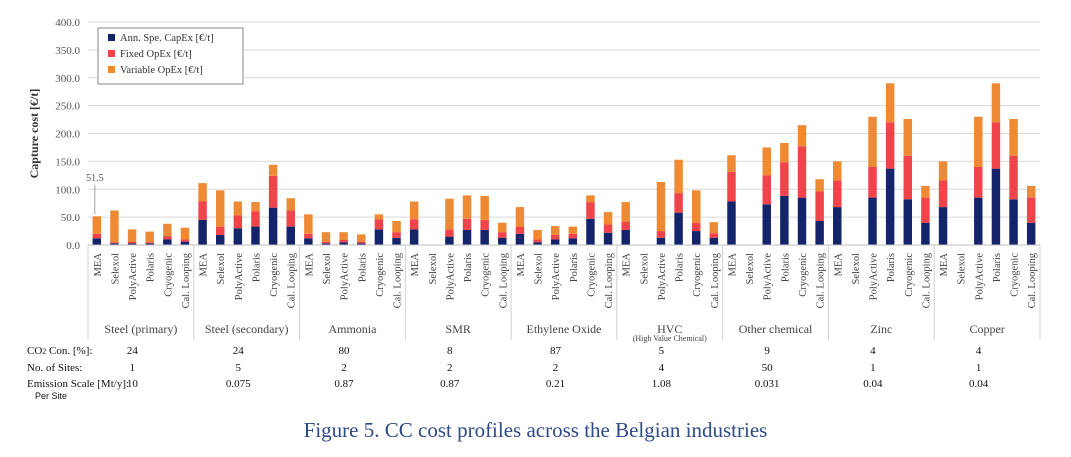 The width and height of the screenshot is (1071, 457). Describe the element at coordinates (97, 236) in the screenshot. I see `bar-steel-primary--mea-s1` at that location.